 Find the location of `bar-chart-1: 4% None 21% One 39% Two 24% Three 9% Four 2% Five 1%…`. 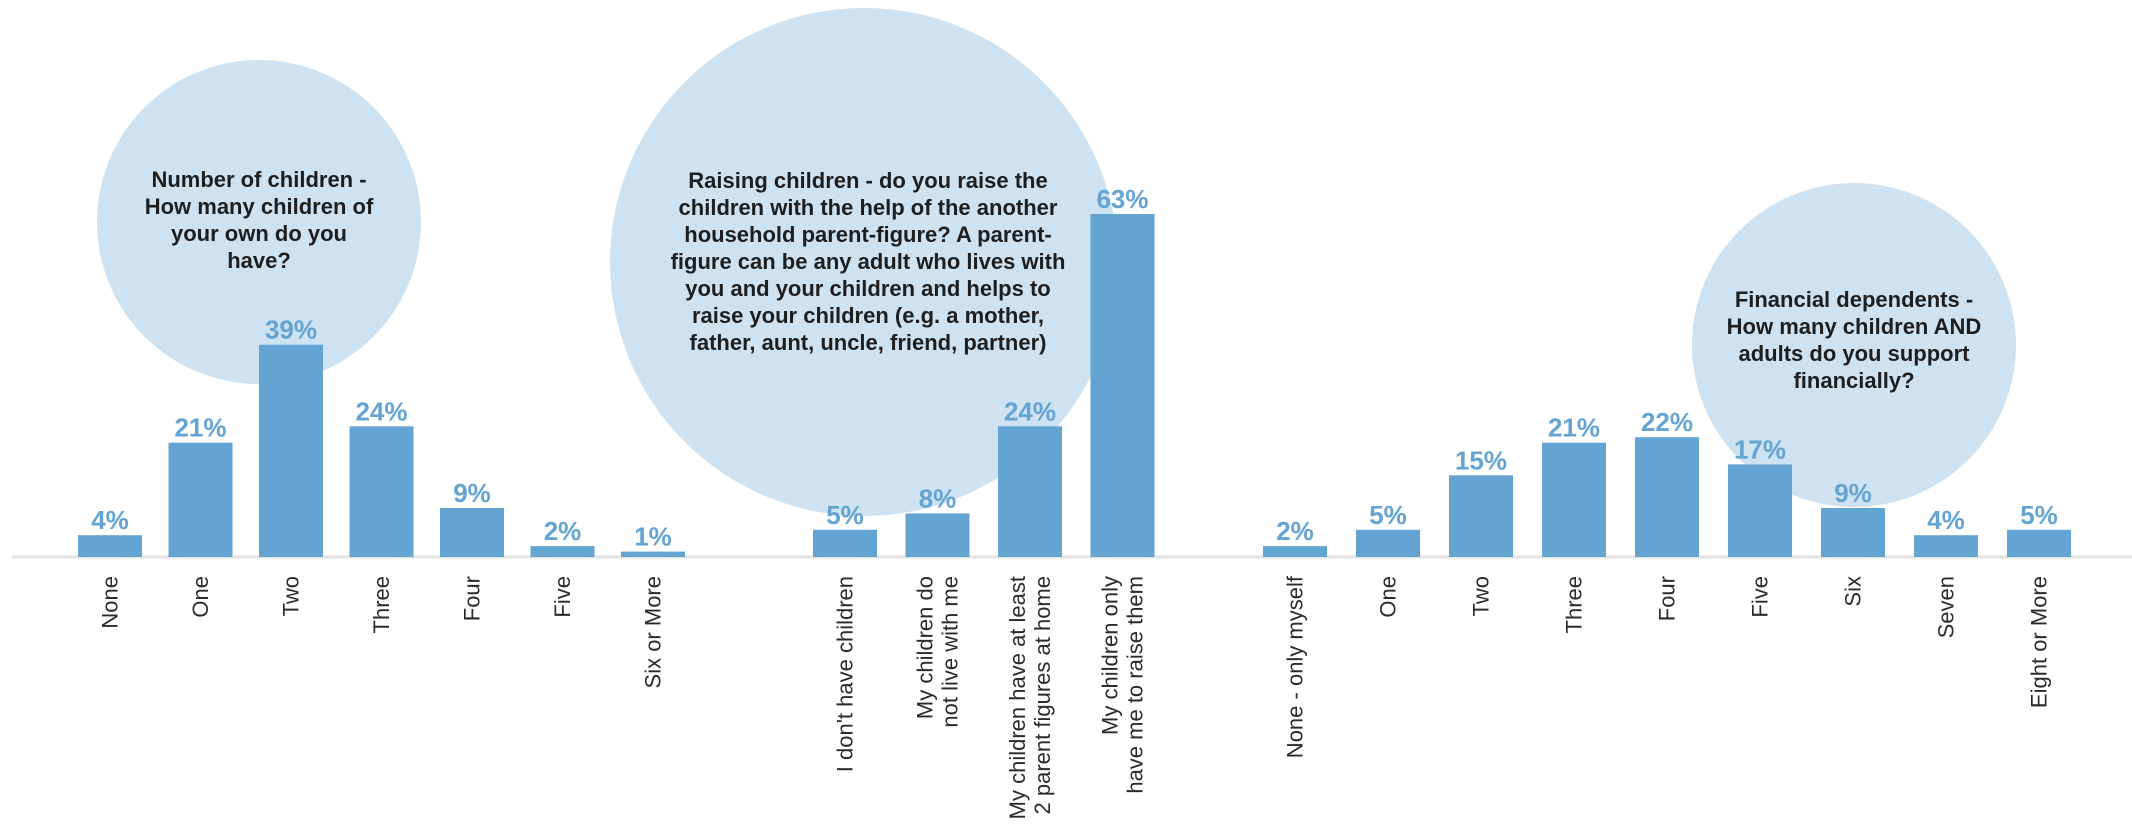

bar-chart-1: 4% None 21% One 39% Two 24% Three 9% Four 2% Five 1%… is located at coordinates (381, 501).